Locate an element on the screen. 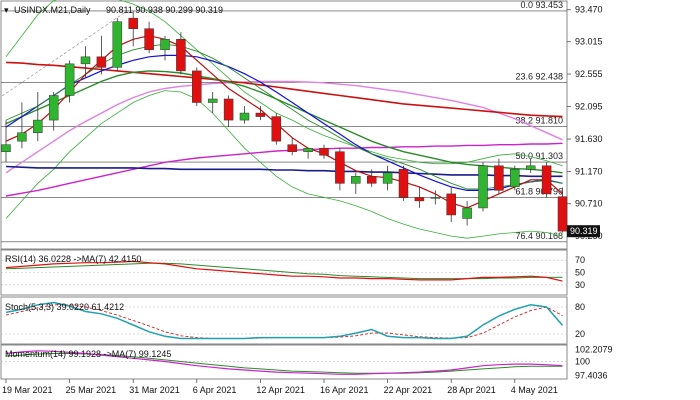  momentum-tick-label: 102.2079 is located at coordinates (594, 350).